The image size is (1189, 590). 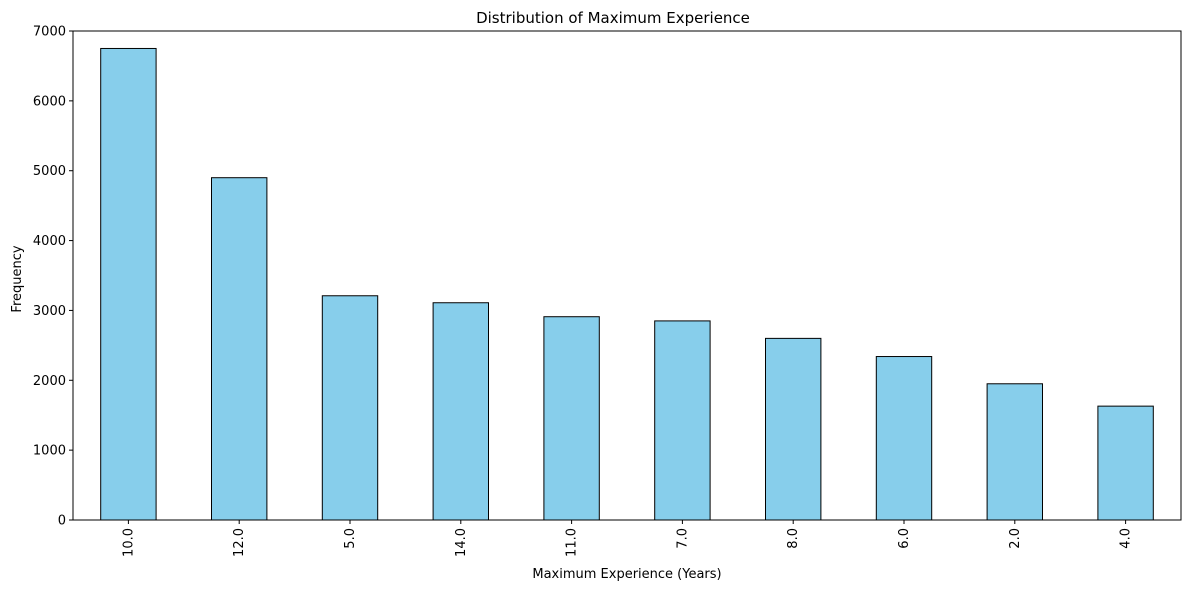 What do you see at coordinates (904, 438) in the screenshot?
I see `bar-6.0` at bounding box center [904, 438].